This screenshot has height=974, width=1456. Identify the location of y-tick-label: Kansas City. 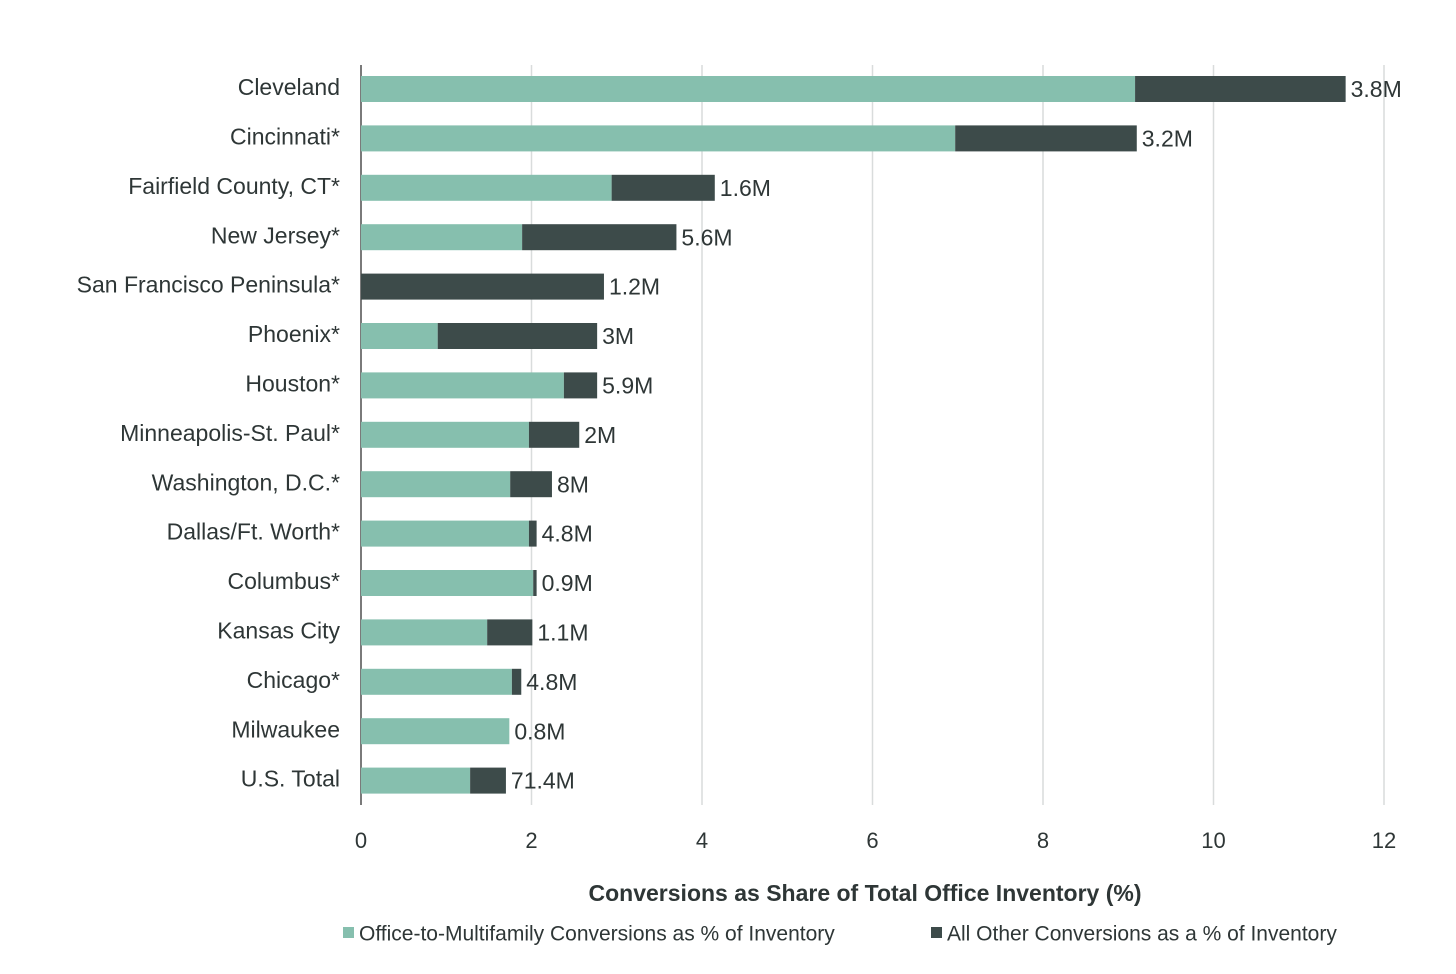
(278, 630).